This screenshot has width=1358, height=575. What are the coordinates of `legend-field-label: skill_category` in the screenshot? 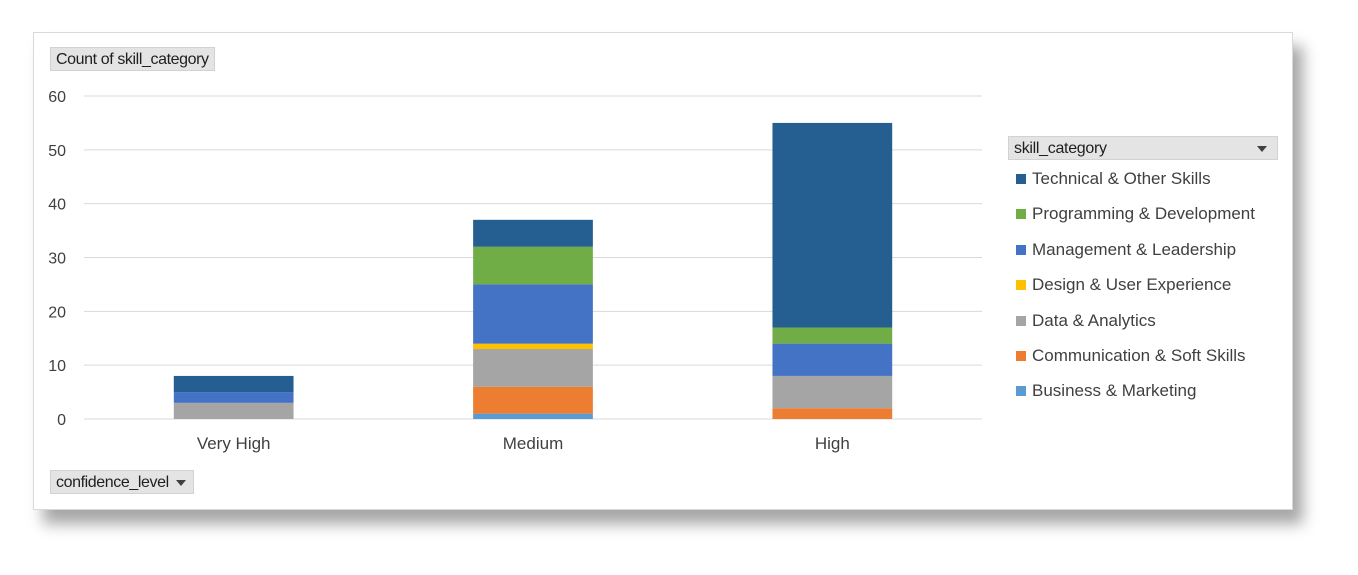 It's located at (1060, 148).